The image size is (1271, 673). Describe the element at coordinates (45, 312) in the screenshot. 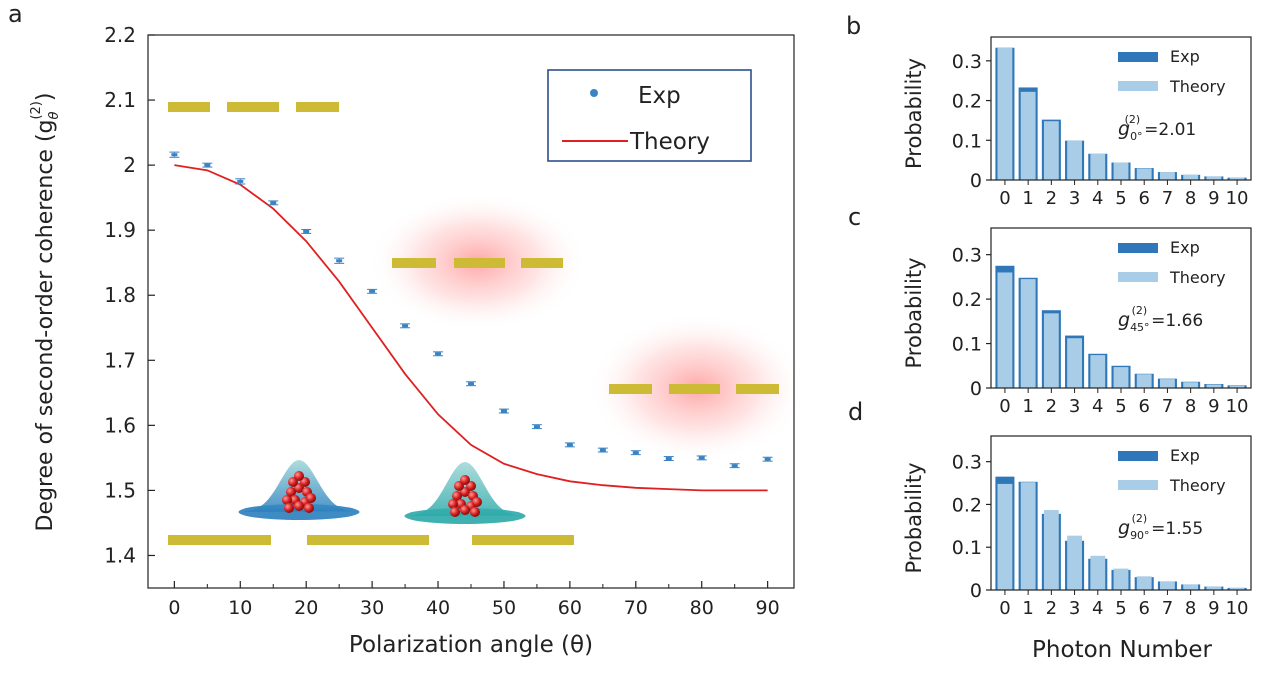

I see `y-axis-label: Degree of second-order coherence (gθ(2))` at that location.